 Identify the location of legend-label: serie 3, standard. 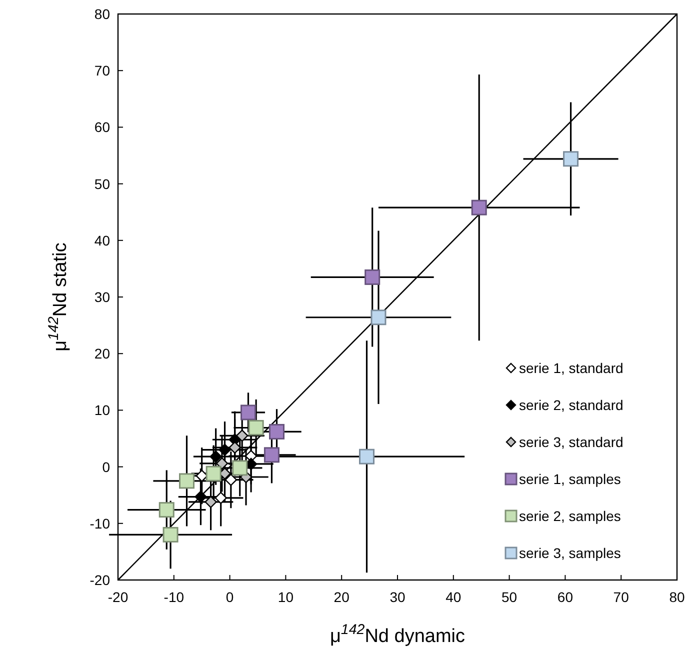
(571, 442).